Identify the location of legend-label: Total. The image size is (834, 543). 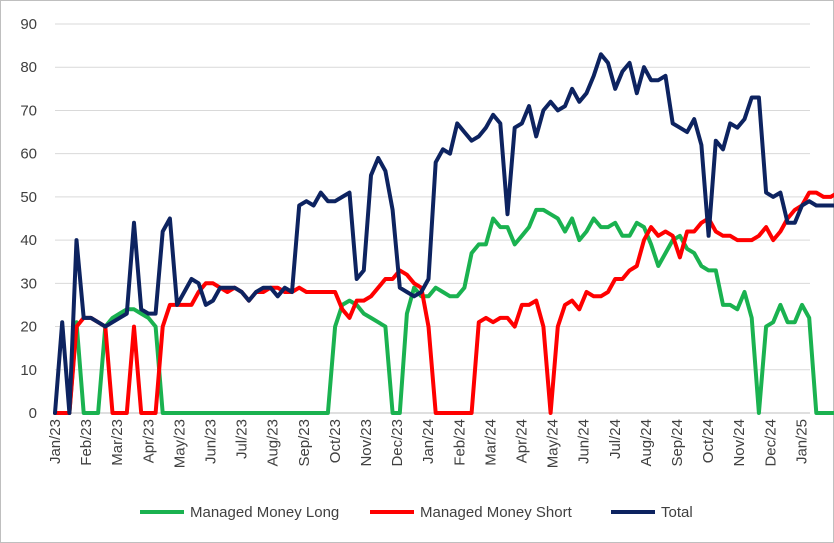
(677, 512).